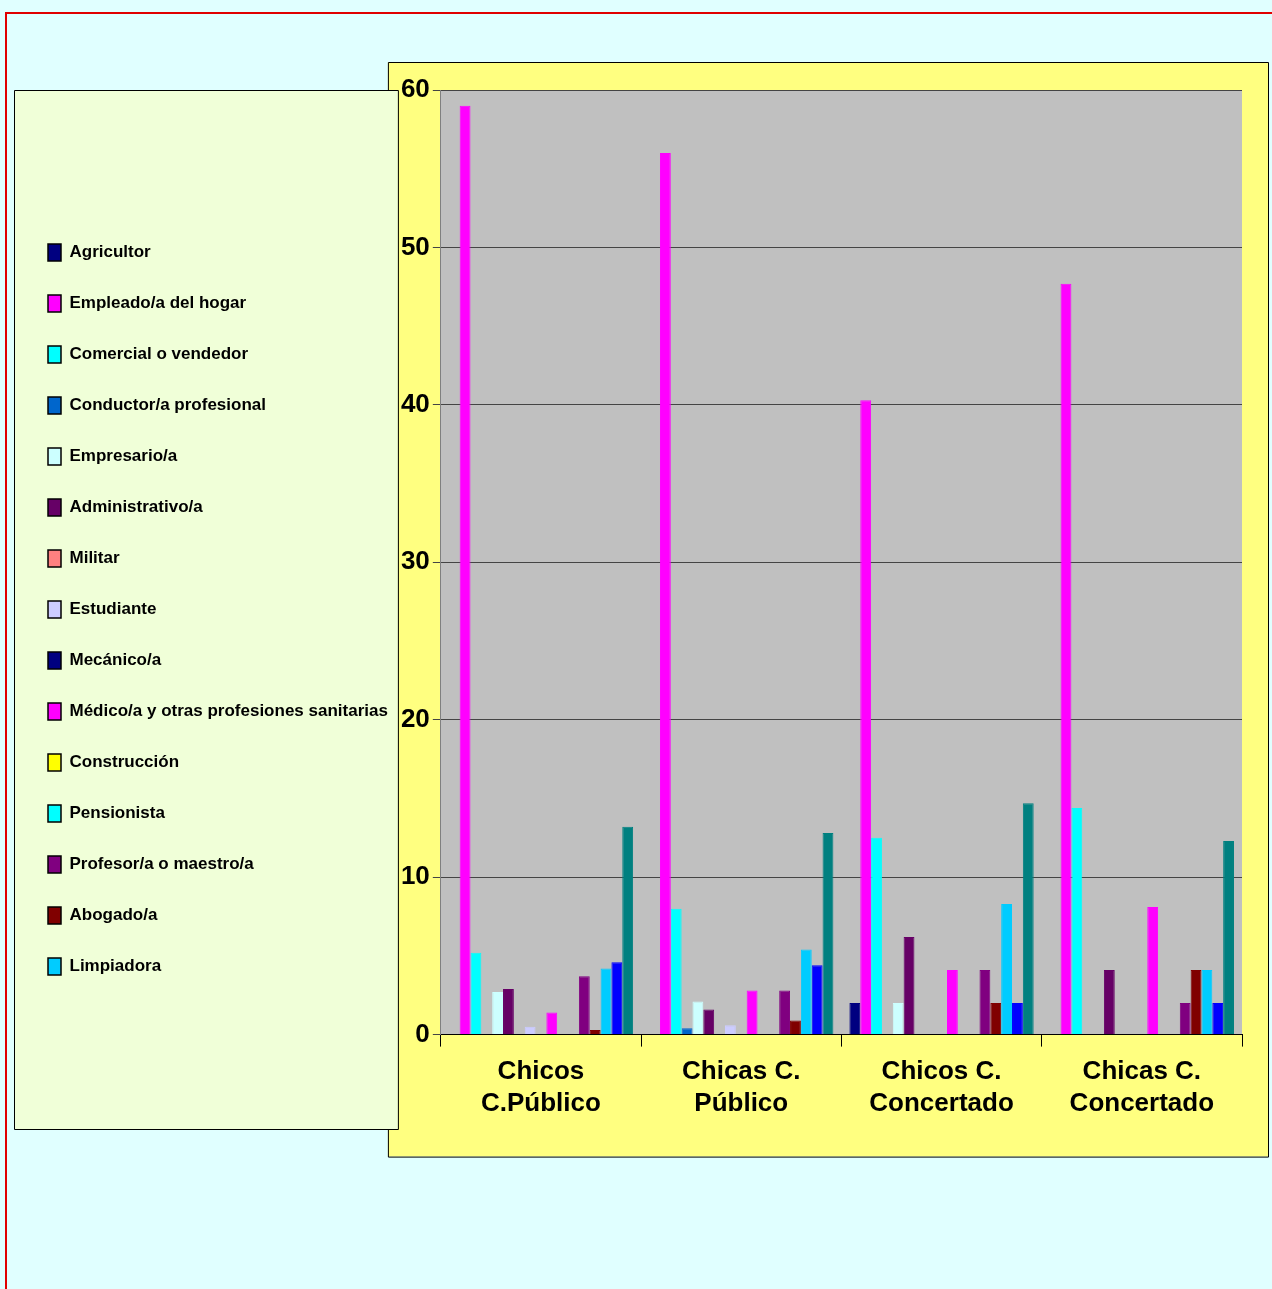 Image resolution: width=1272 pixels, height=1289 pixels. What do you see at coordinates (94, 558) in the screenshot?
I see `legend-label: Militar` at bounding box center [94, 558].